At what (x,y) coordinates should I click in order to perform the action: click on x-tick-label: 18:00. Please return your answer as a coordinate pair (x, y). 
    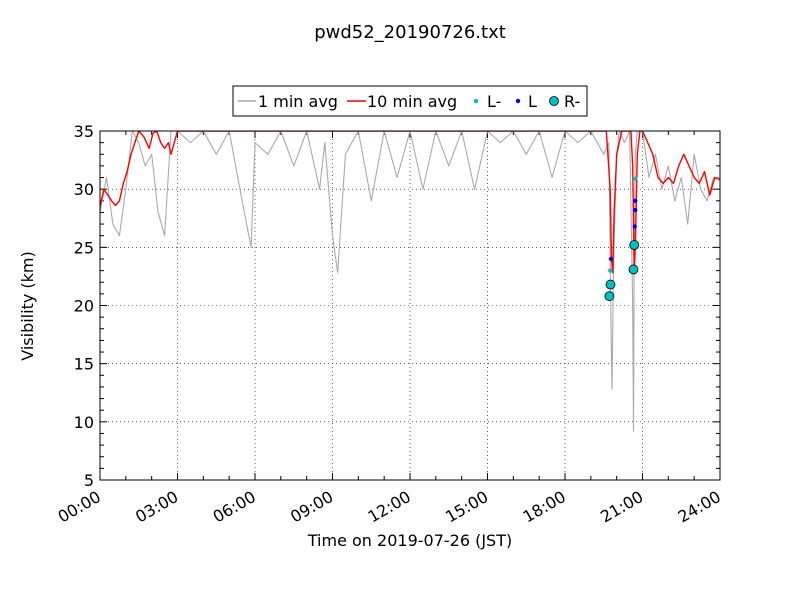
    Looking at the image, I should click on (544, 507).